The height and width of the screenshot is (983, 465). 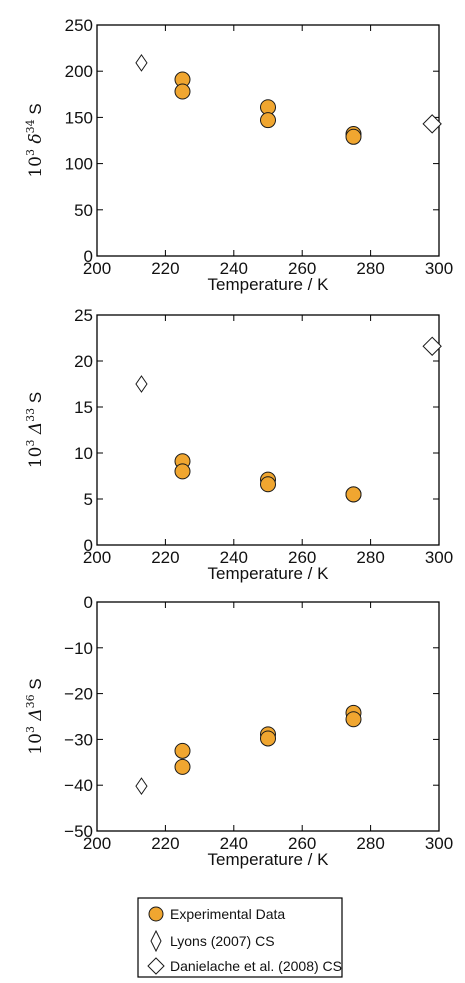 I want to click on y-tick-label: 15, so click(x=83, y=407).